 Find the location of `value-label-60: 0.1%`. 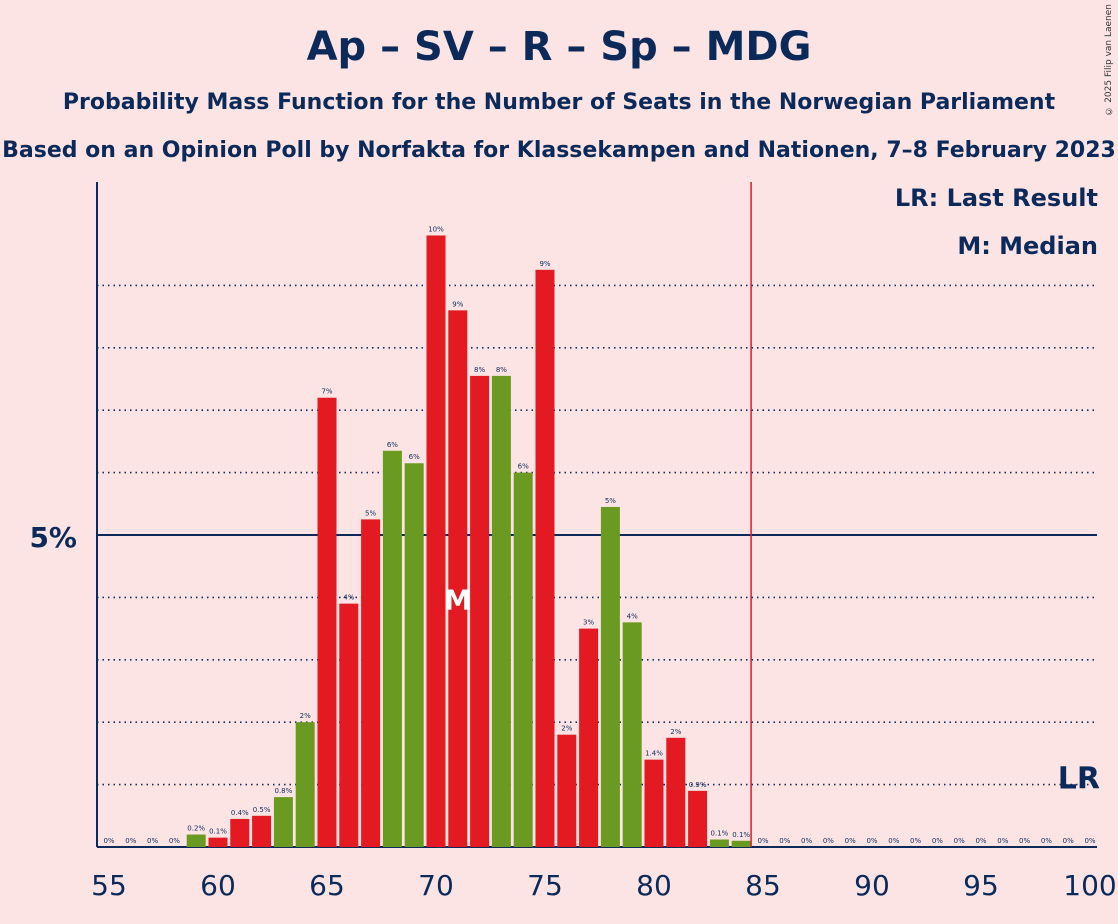

value-label-60: 0.1% is located at coordinates (218, 832).